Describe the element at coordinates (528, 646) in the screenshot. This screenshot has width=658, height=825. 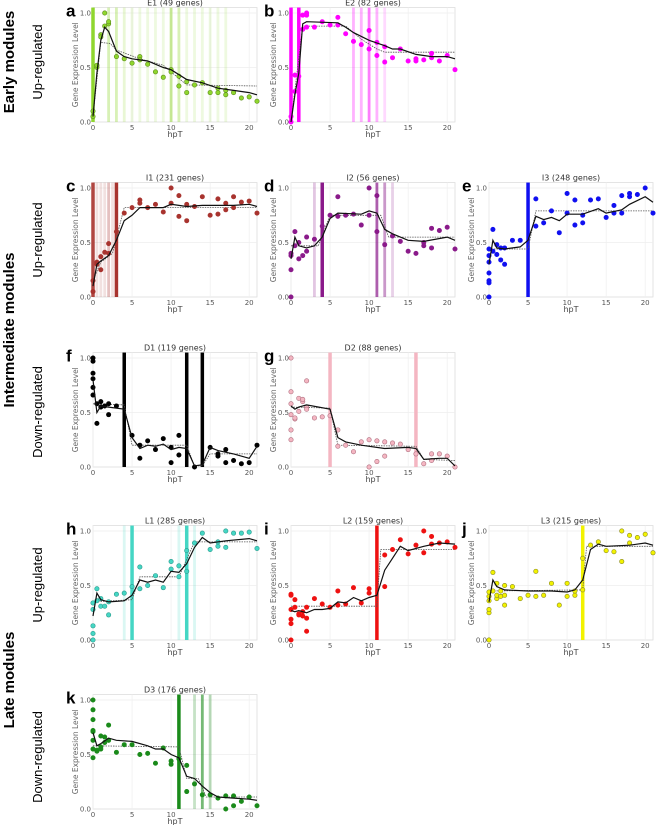
I see `x-tick-label: 5` at that location.